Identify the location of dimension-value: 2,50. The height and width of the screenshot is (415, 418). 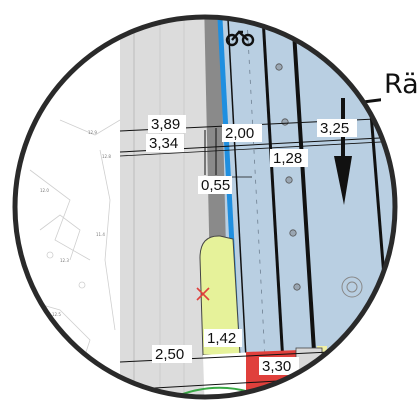
(169, 354).